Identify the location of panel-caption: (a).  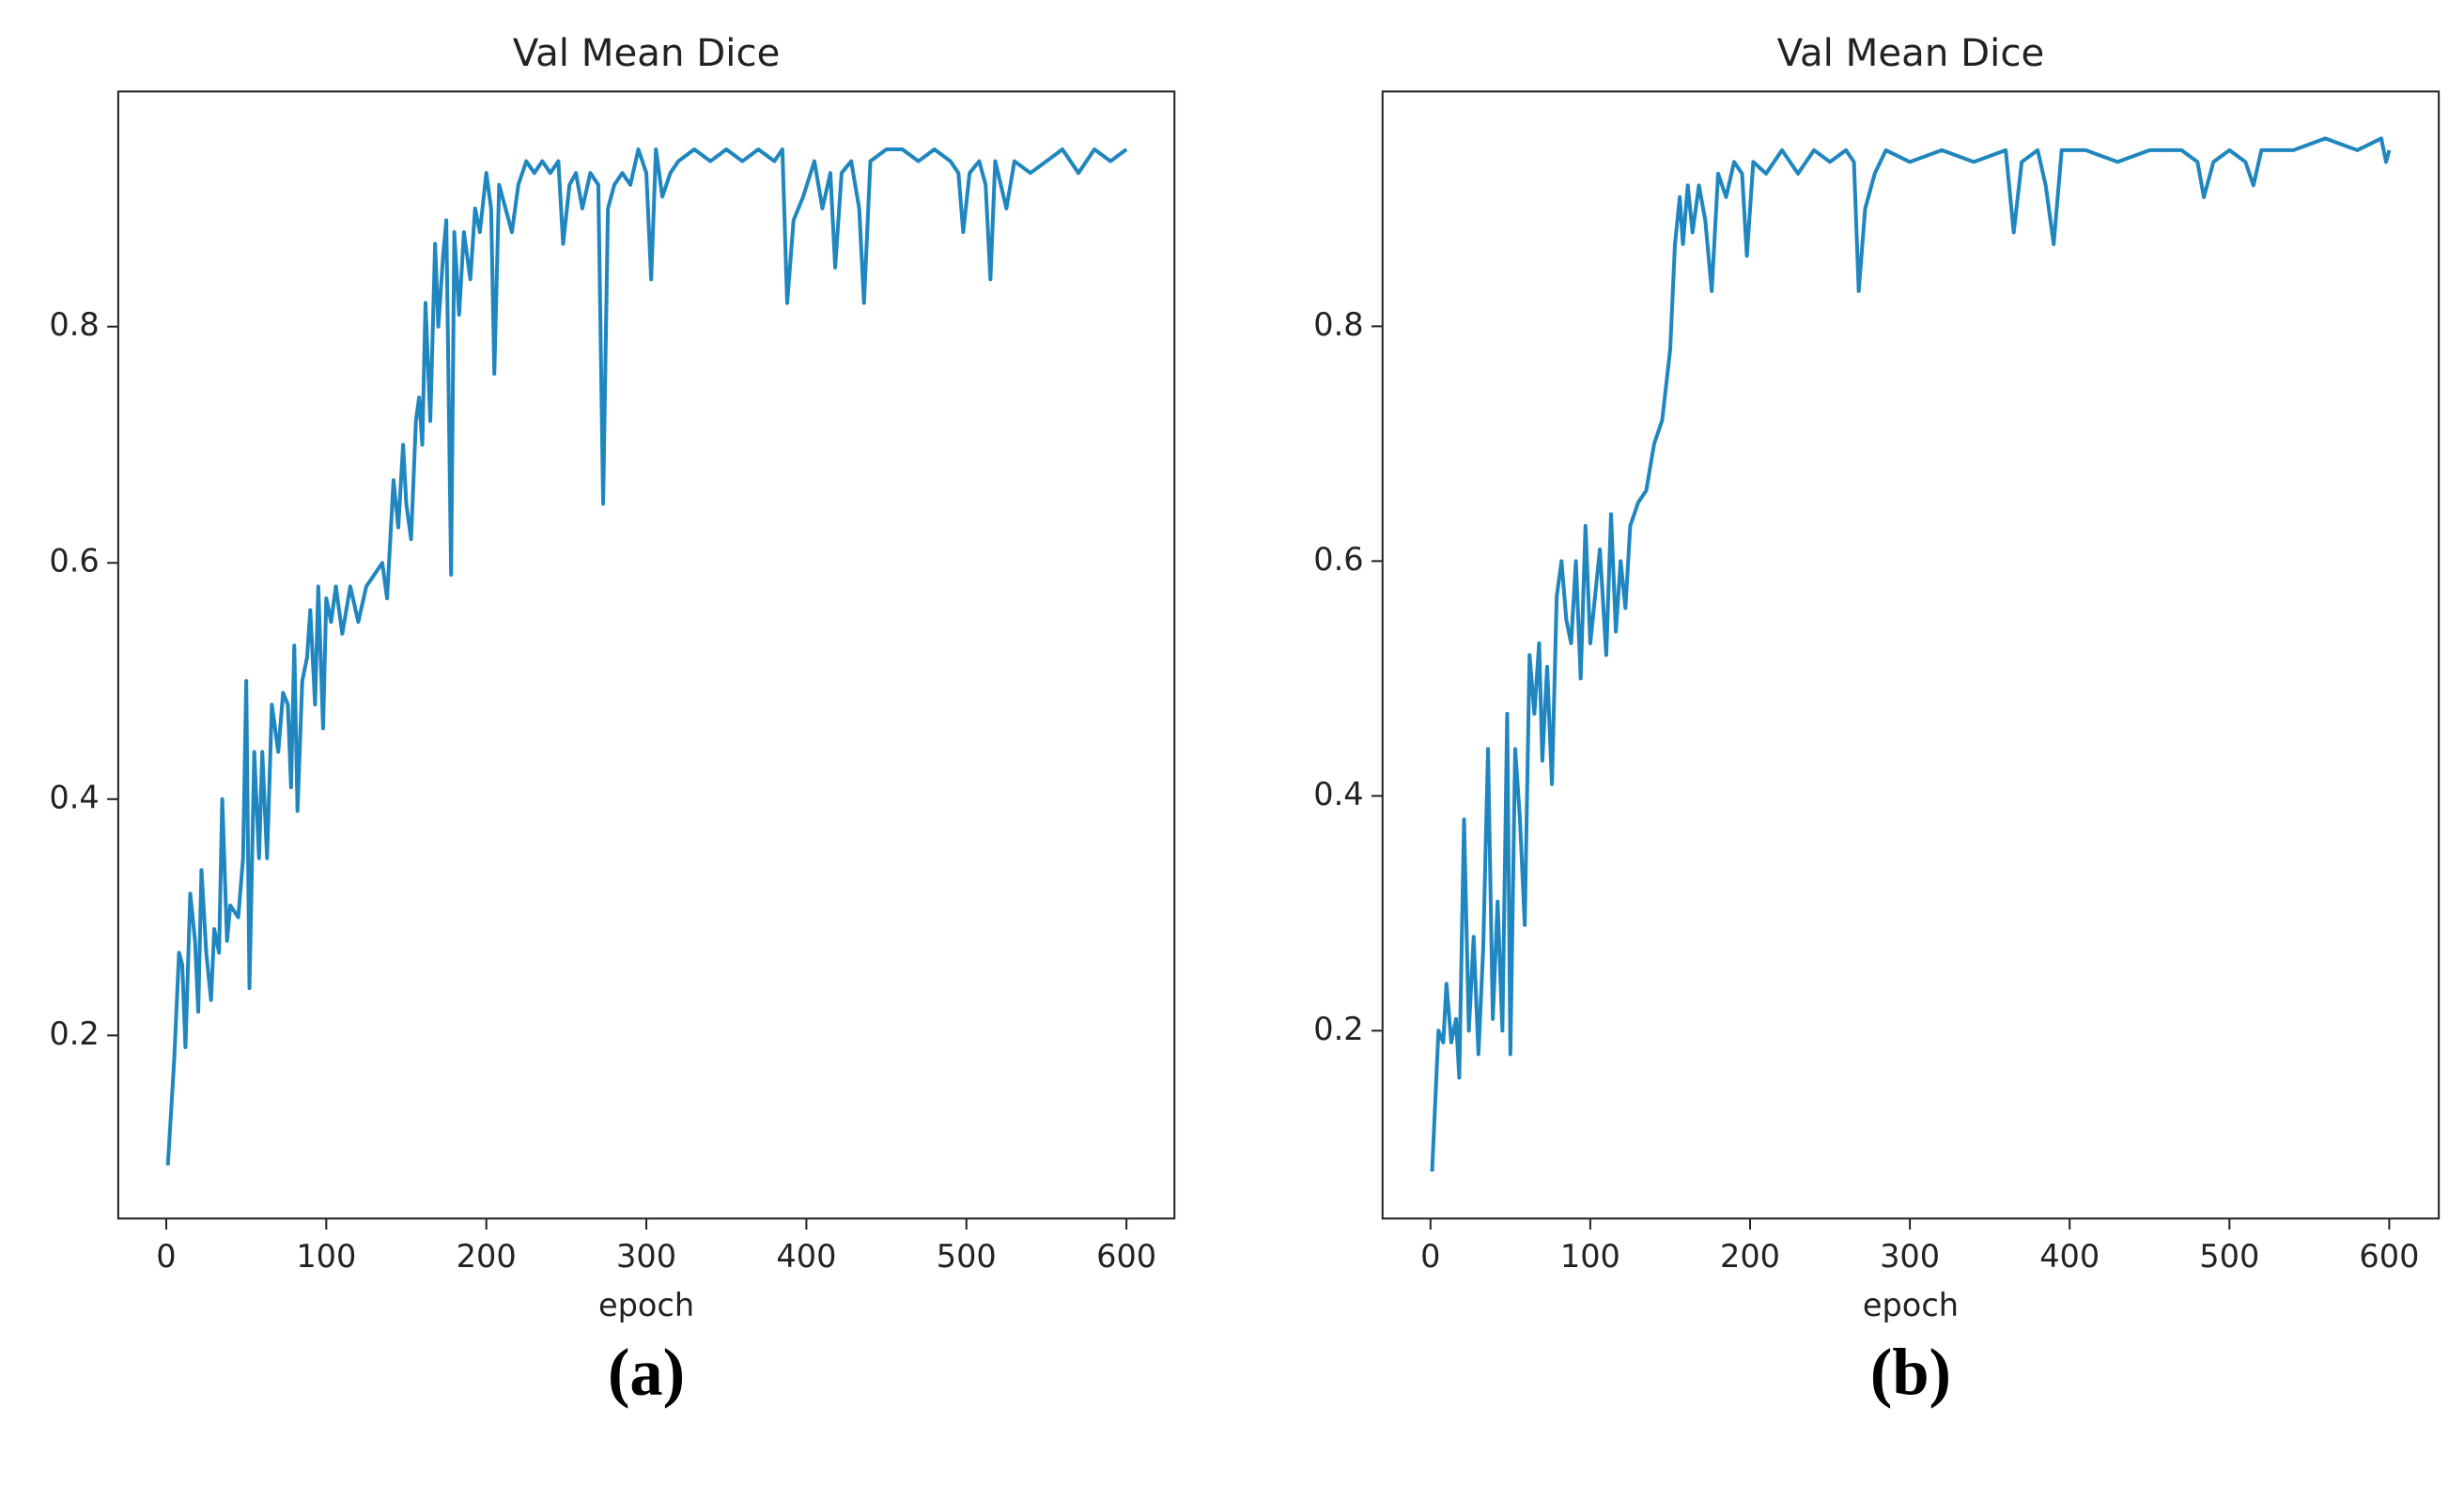
(646, 1373).